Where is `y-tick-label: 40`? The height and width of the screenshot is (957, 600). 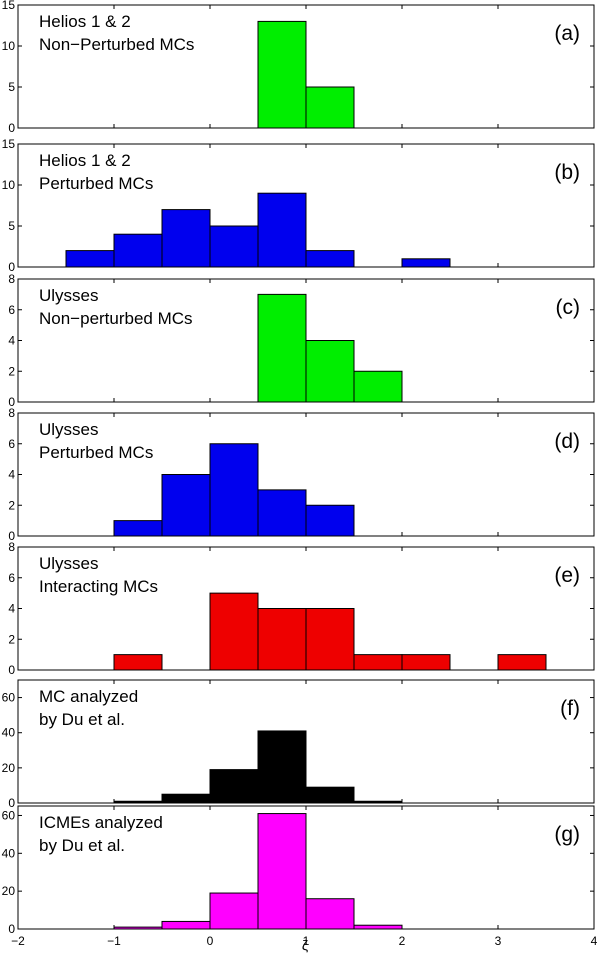
y-tick-label: 40 is located at coordinates (9, 853).